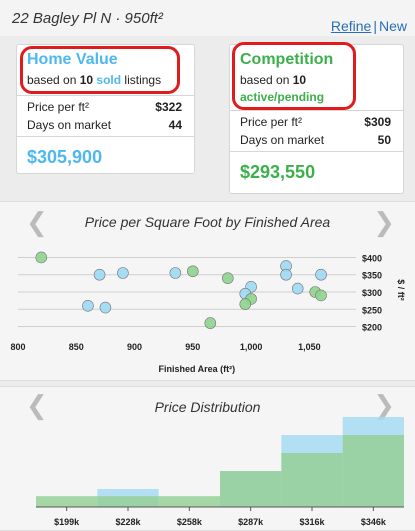  I want to click on competition-count: 10, so click(299, 80).